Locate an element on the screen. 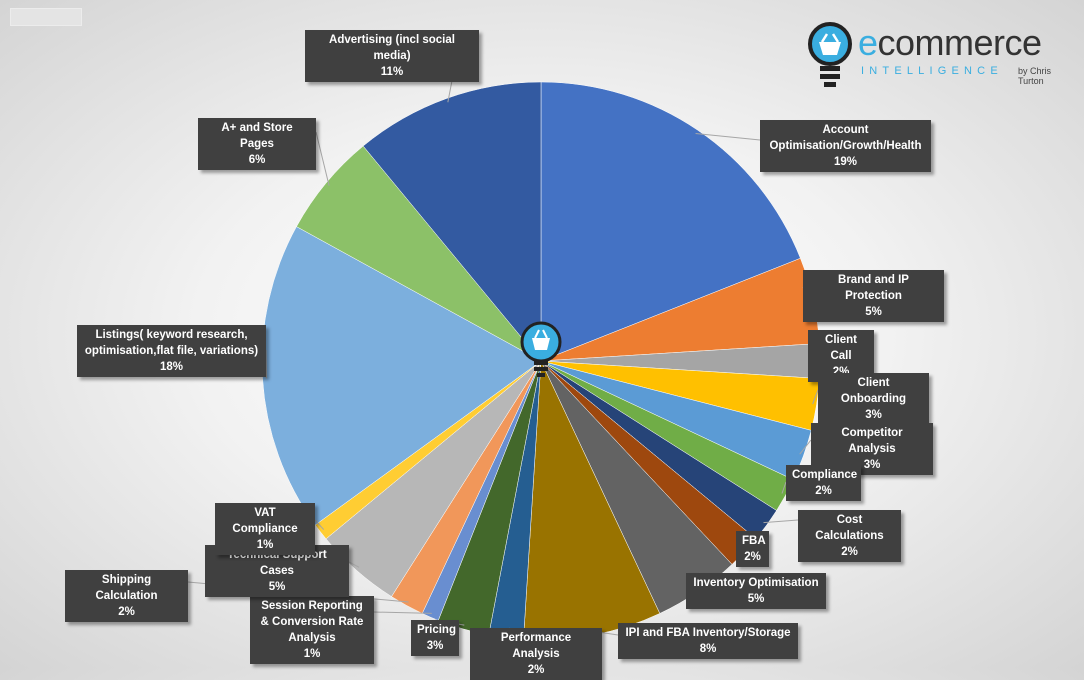  center-bulb-icon is located at coordinates (541, 349).